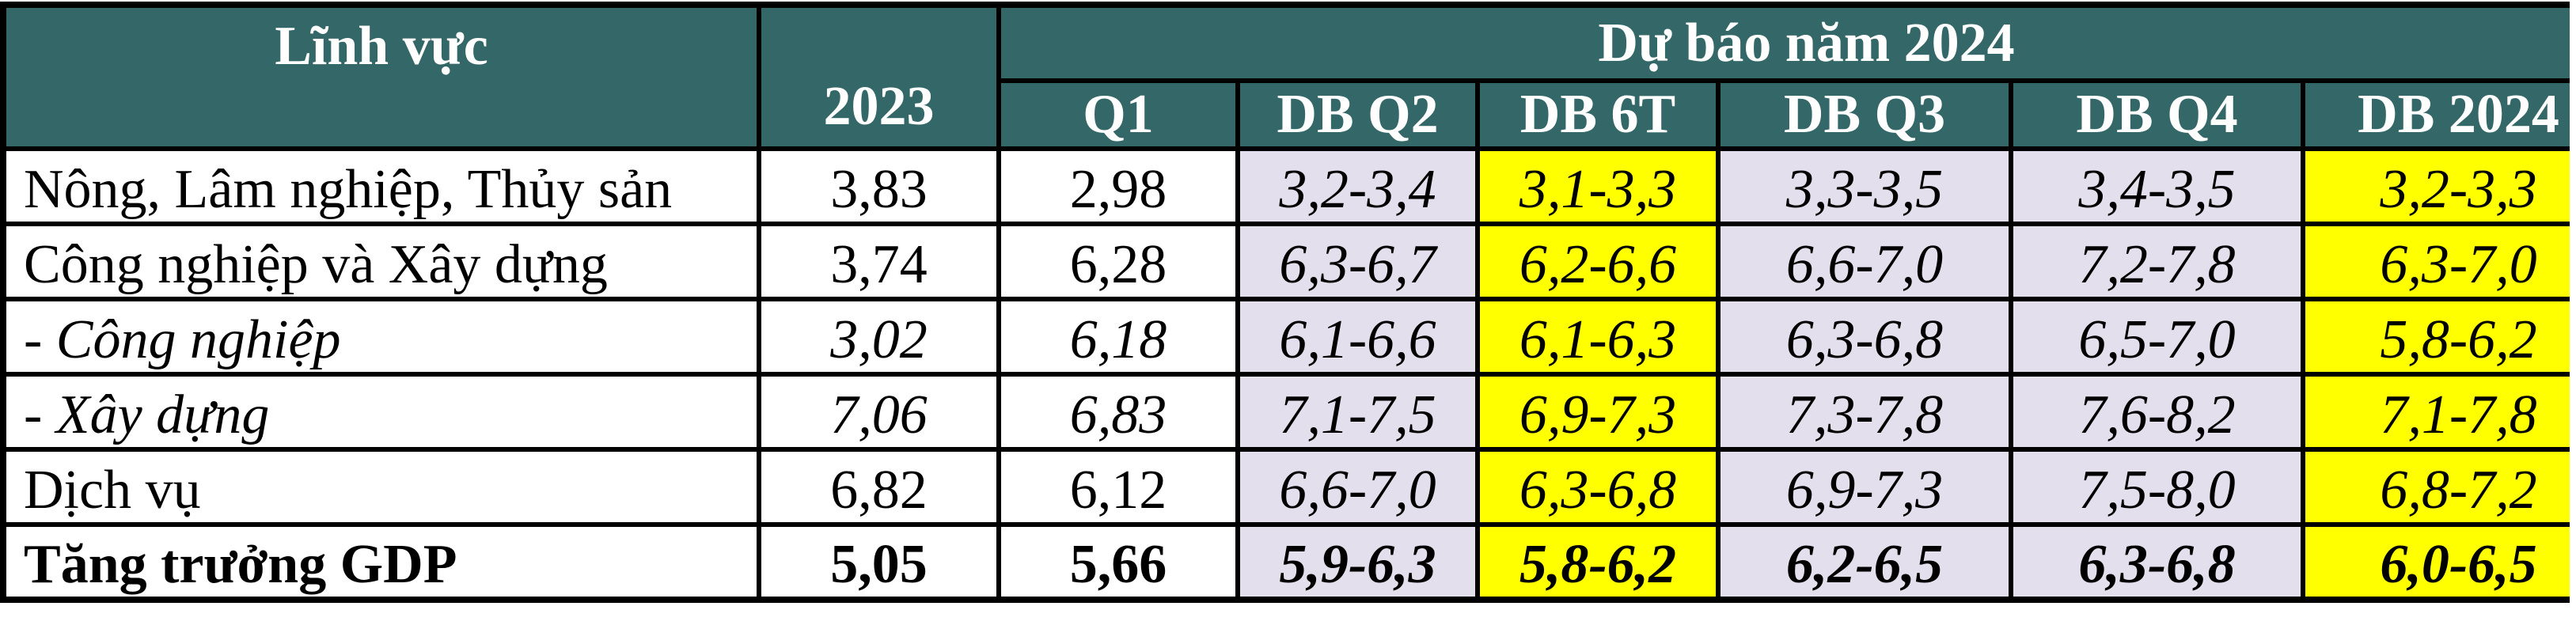  What do you see at coordinates (1118, 412) in the screenshot?
I see `value-cell-q1: 6,83` at bounding box center [1118, 412].